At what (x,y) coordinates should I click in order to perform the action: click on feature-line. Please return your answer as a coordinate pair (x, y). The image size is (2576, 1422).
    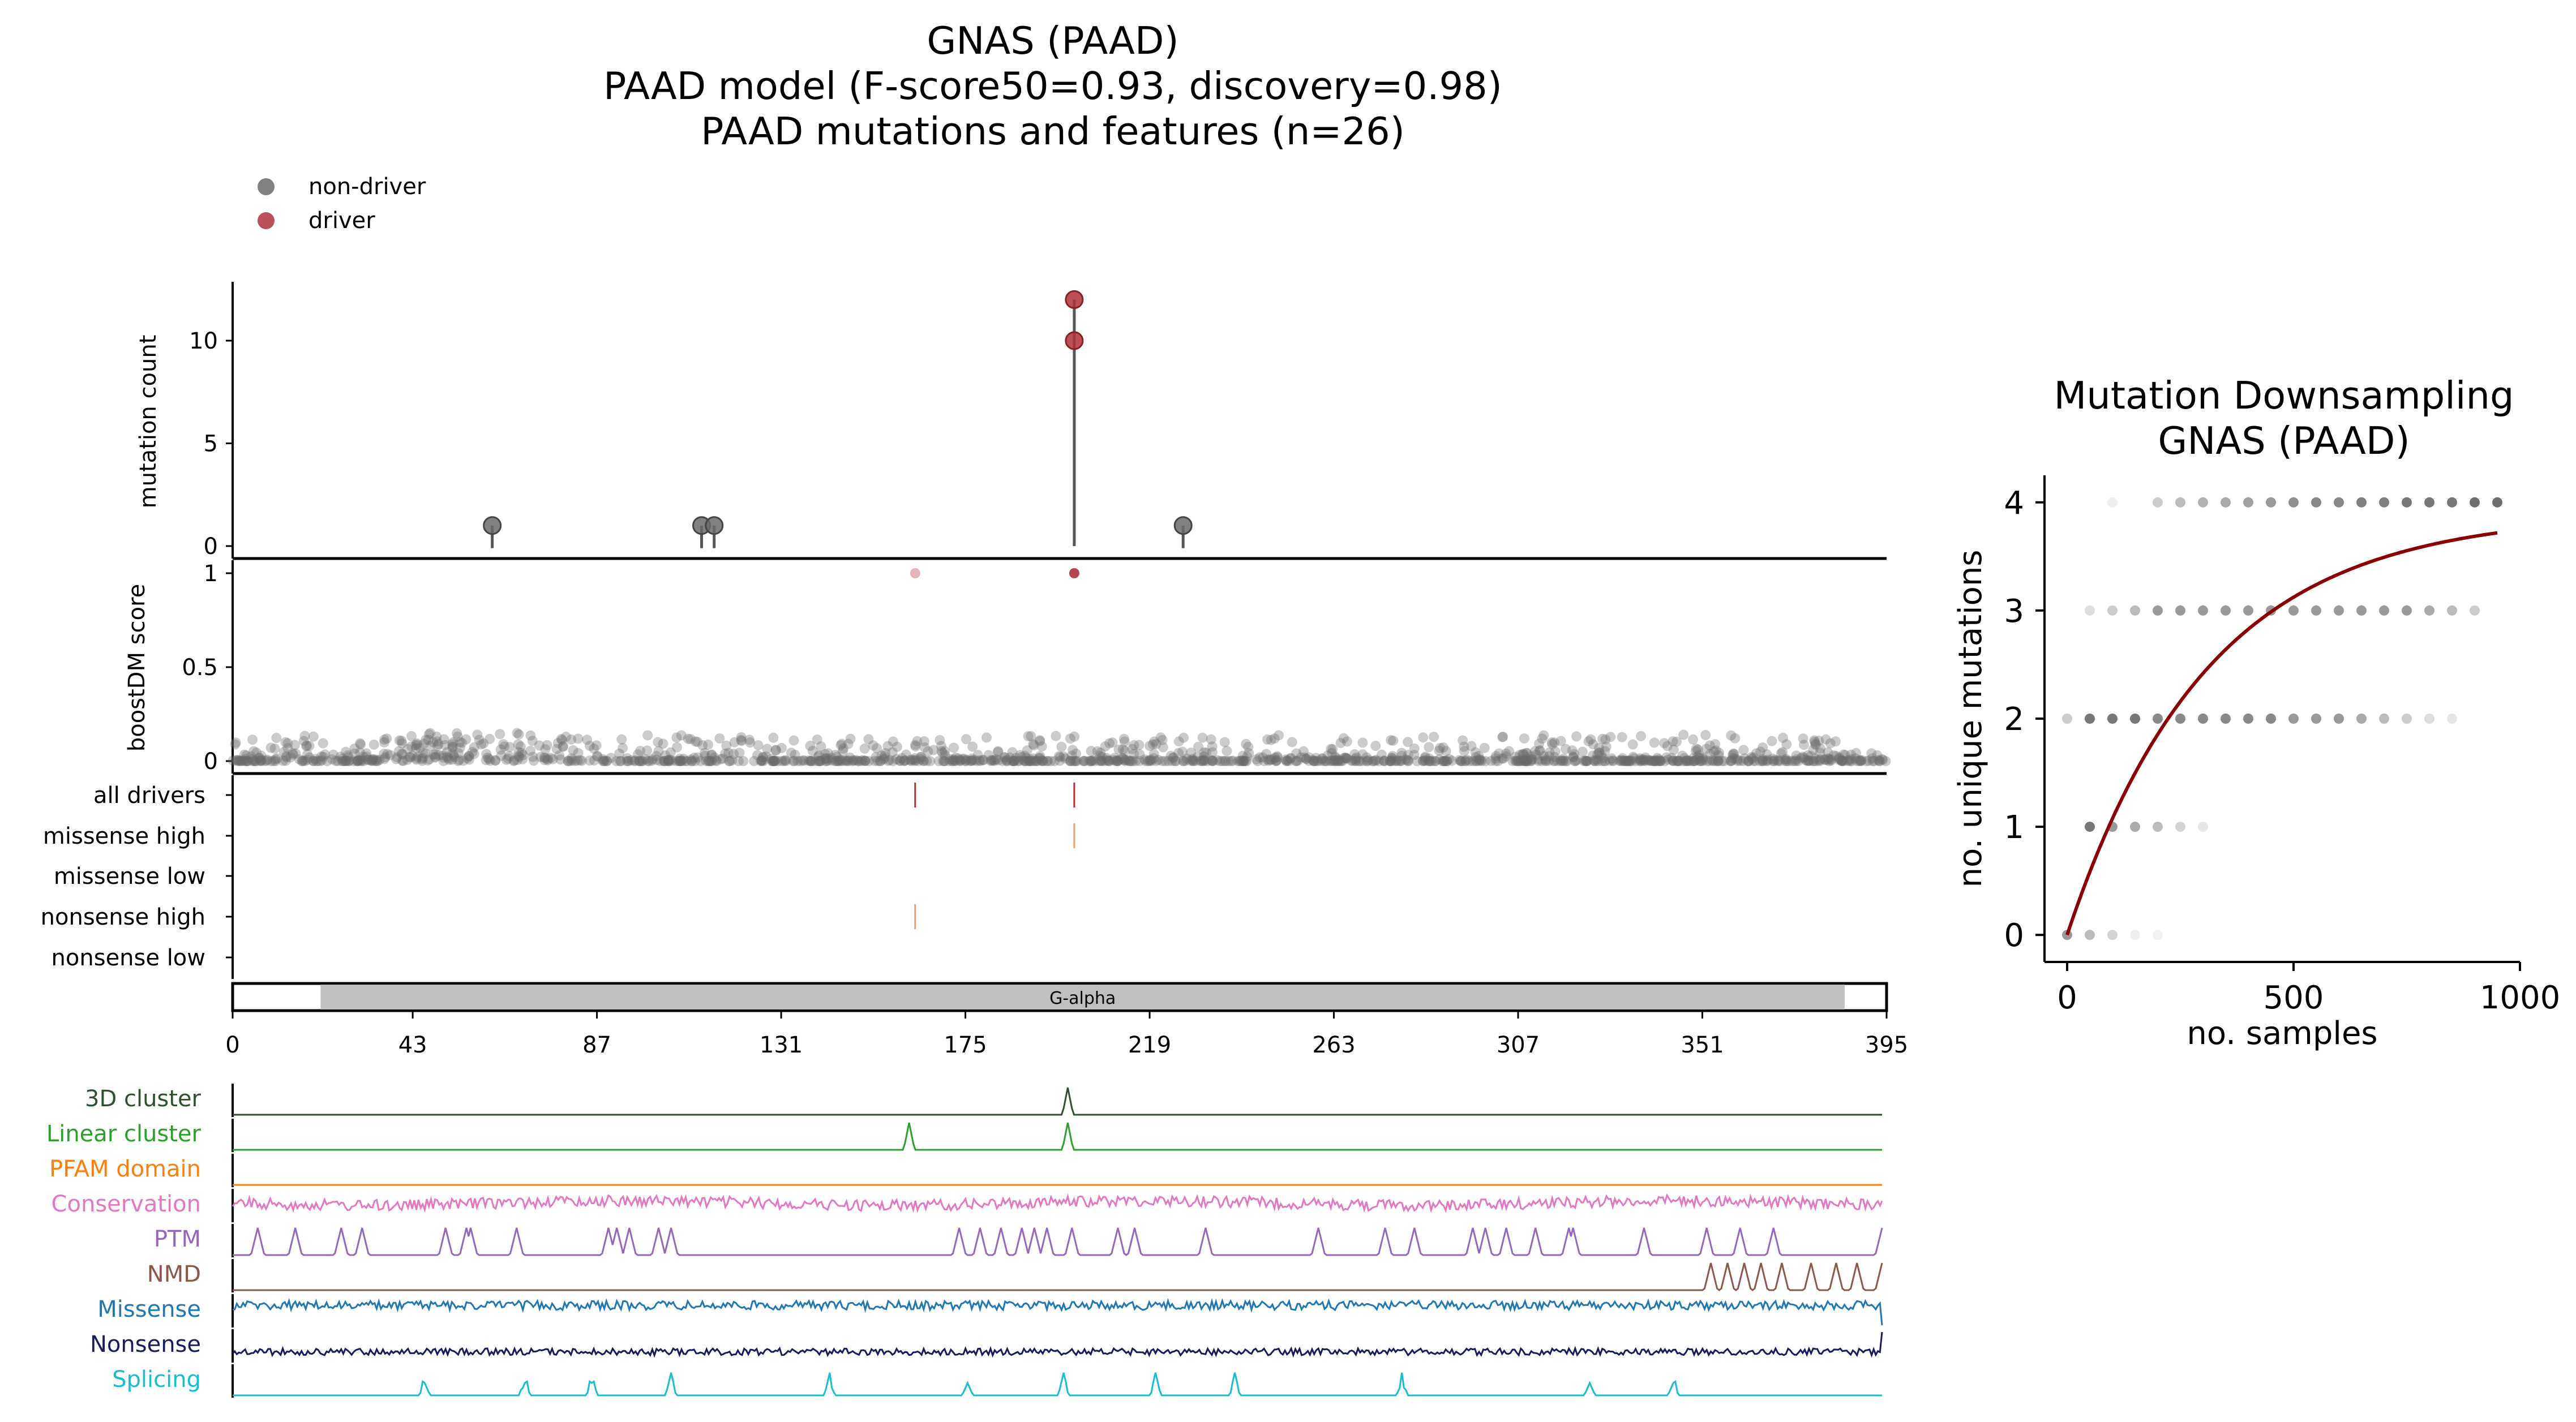
    Looking at the image, I should click on (1057, 1312).